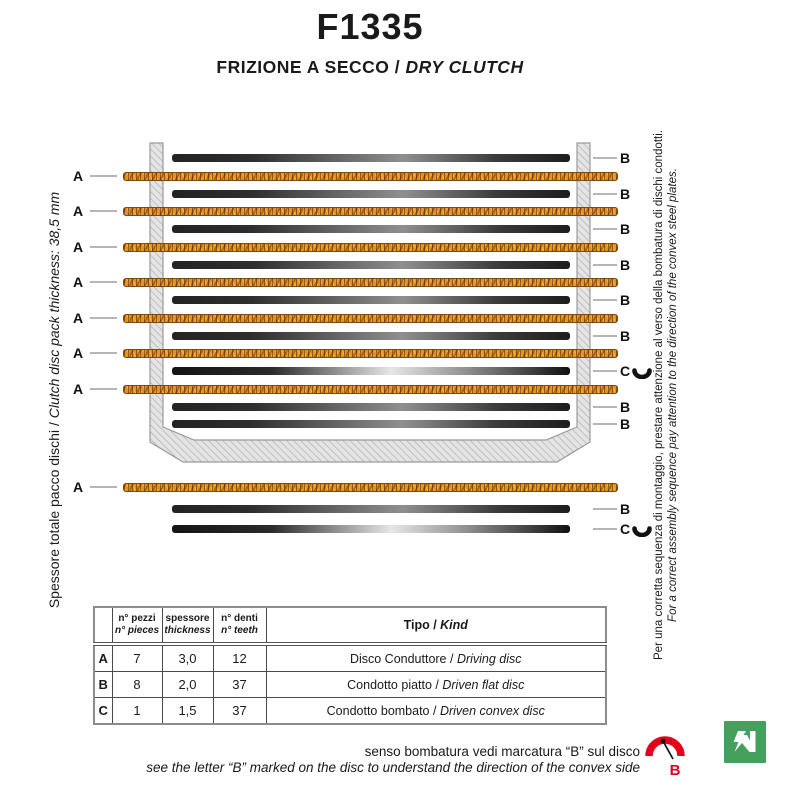 Image resolution: width=800 pixels, height=800 pixels. Describe the element at coordinates (370, 26) in the screenshot. I see `page-title: F1335` at that location.